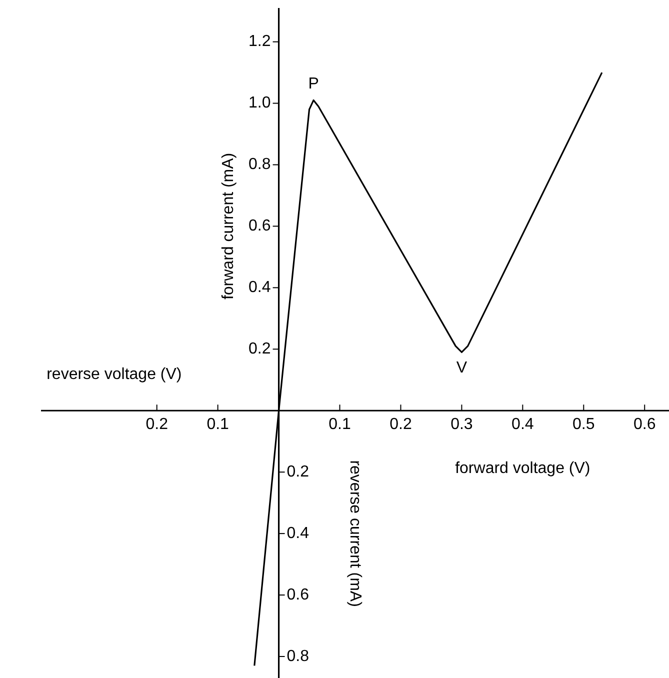 This screenshot has height=678, width=669. What do you see at coordinates (259, 287) in the screenshot?
I see `y-tick-label: 0.4` at bounding box center [259, 287].